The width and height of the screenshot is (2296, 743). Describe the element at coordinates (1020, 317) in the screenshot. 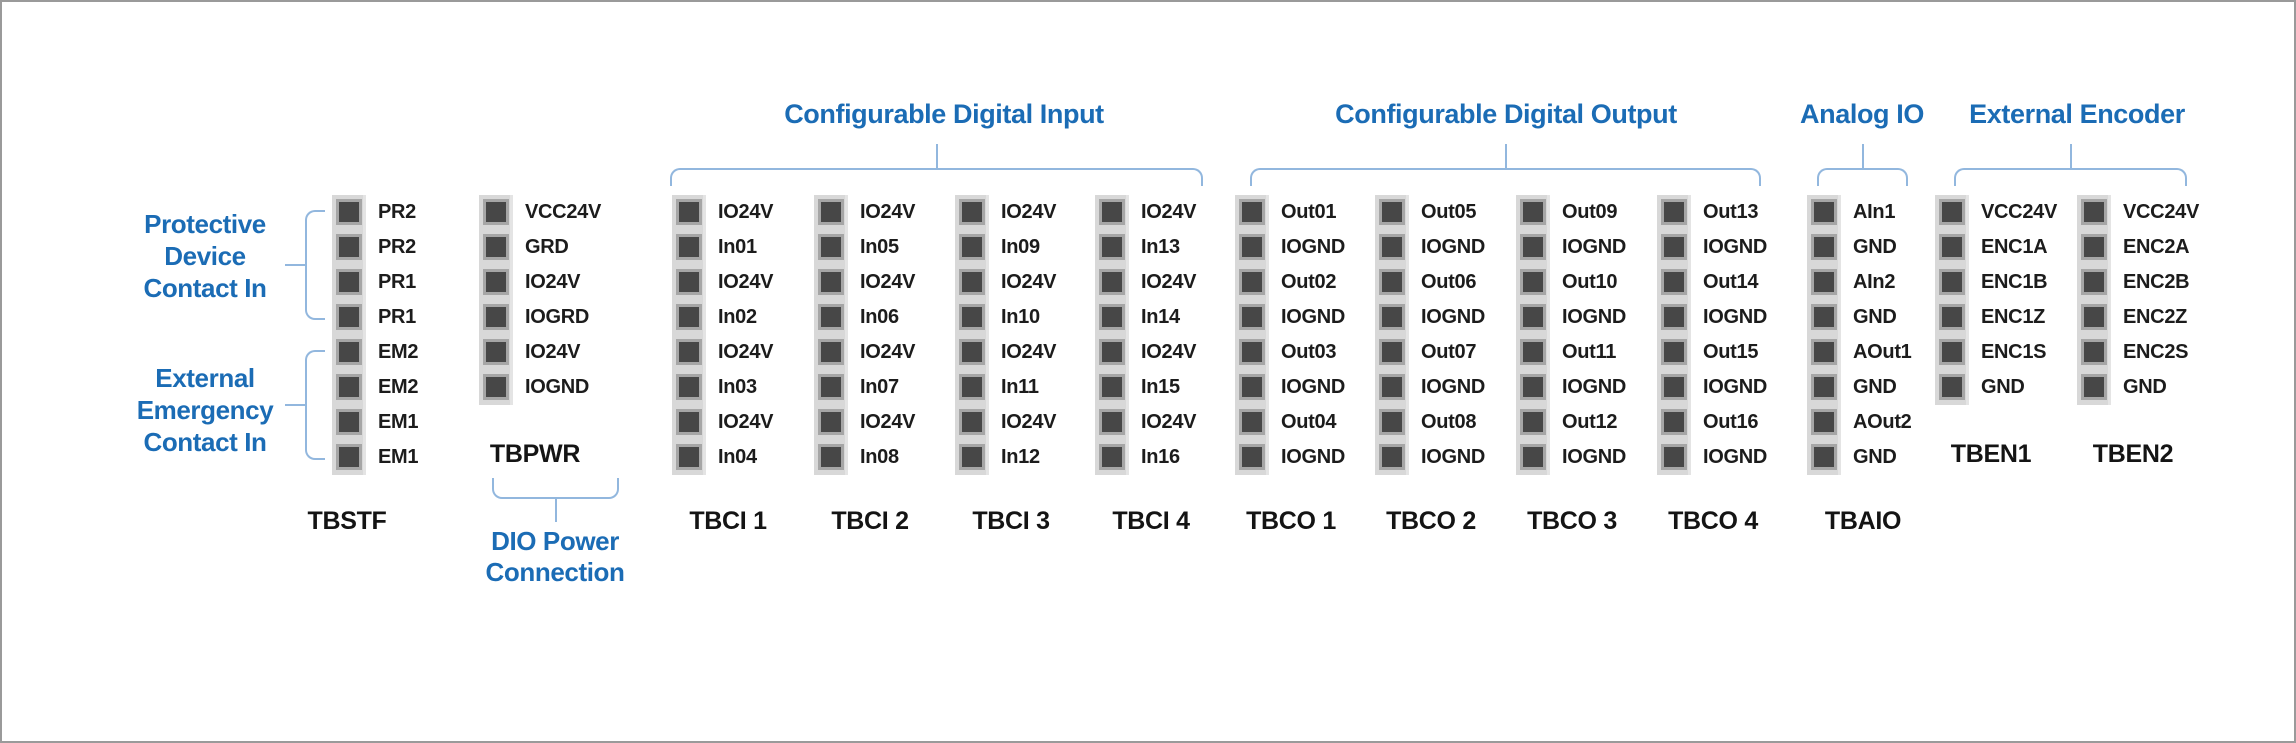

I see `pin-label: In10` at that location.